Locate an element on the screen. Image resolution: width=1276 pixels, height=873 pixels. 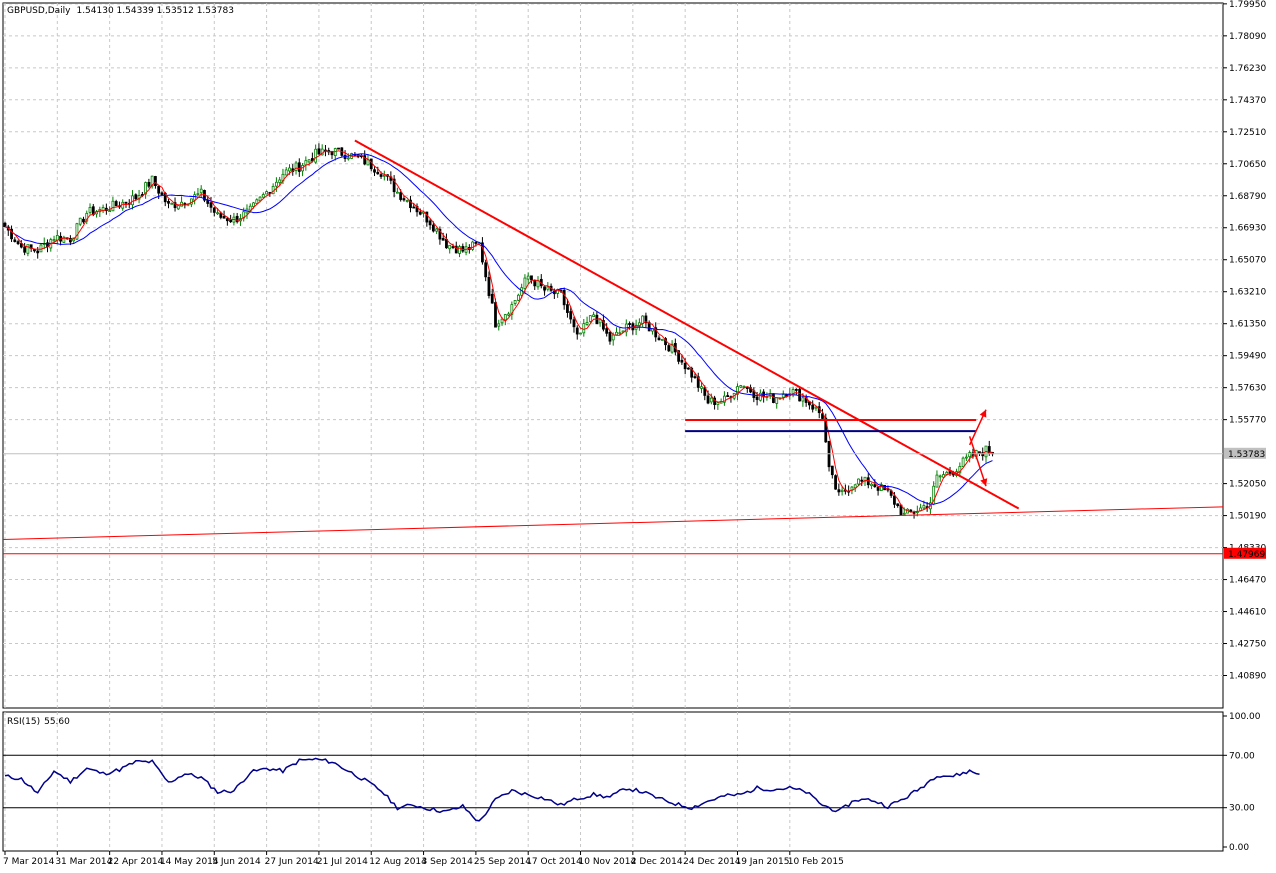
price-tick-label: 1.68790 is located at coordinates (1247, 197).